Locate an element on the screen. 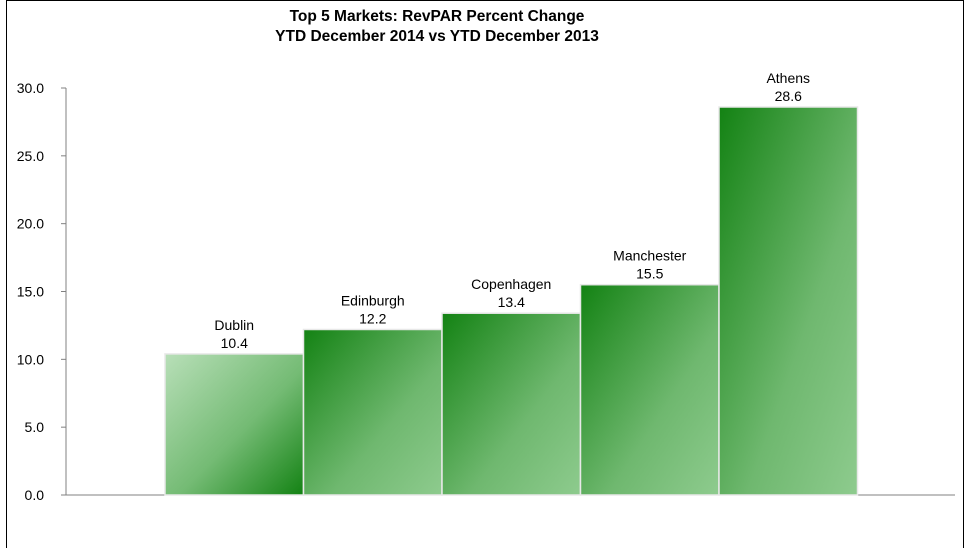 This screenshot has width=968, height=550. y-tick-label: 30.0 is located at coordinates (30, 88).